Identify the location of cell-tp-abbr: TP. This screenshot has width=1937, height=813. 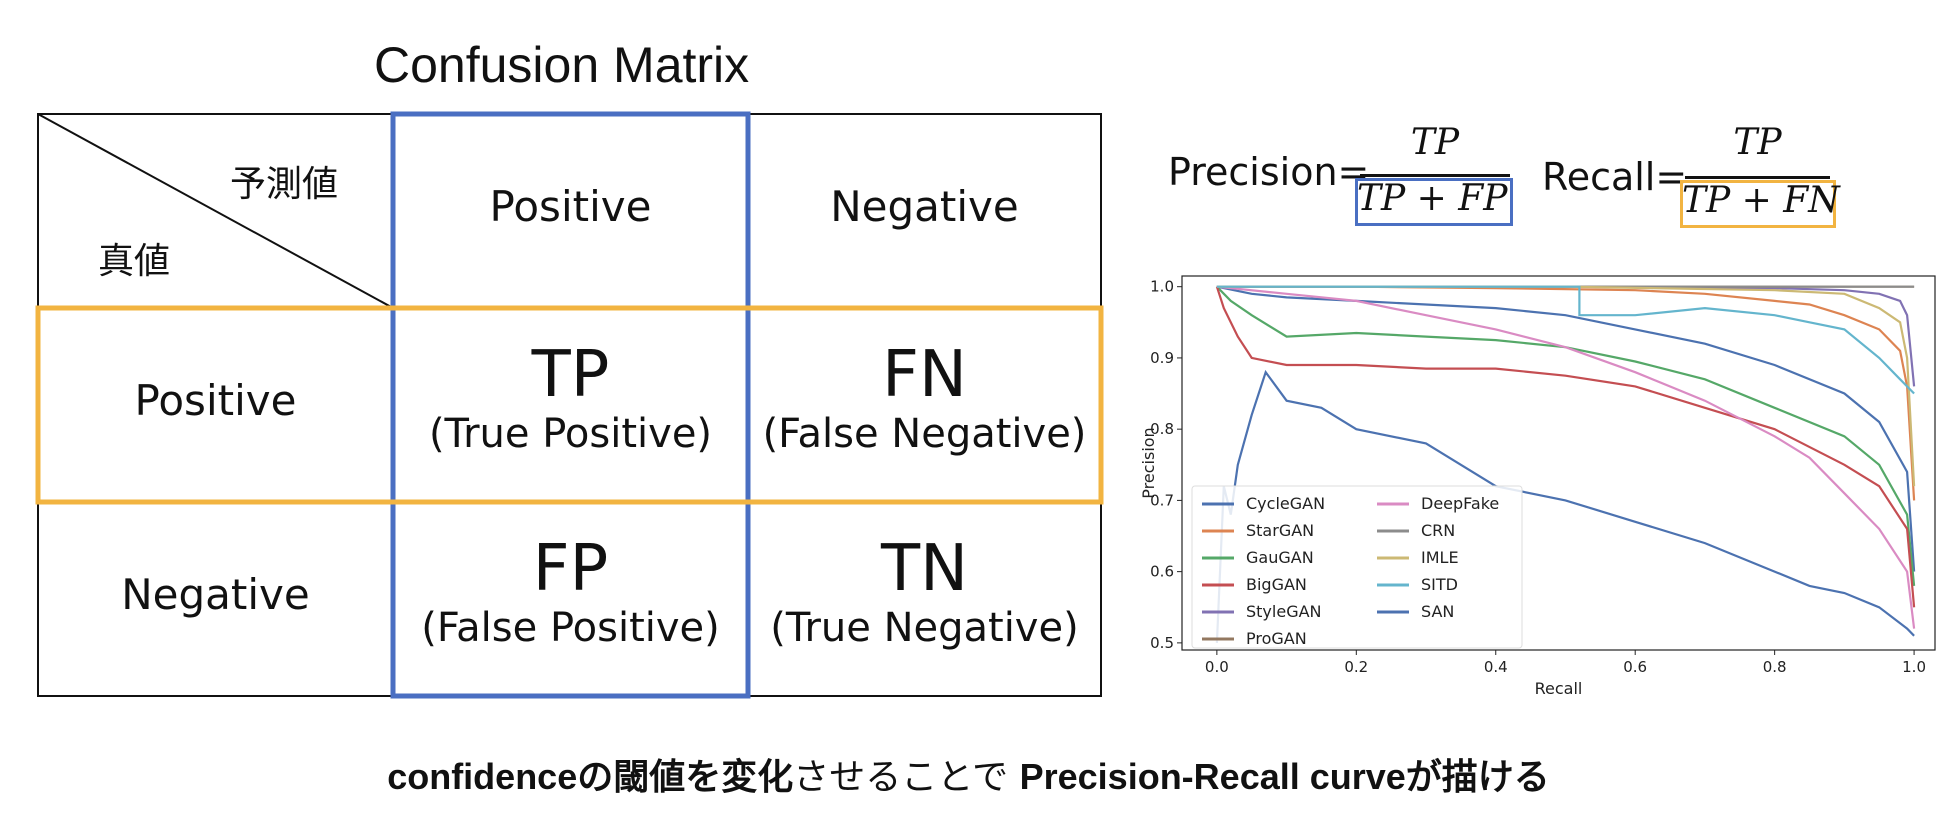
(570, 375).